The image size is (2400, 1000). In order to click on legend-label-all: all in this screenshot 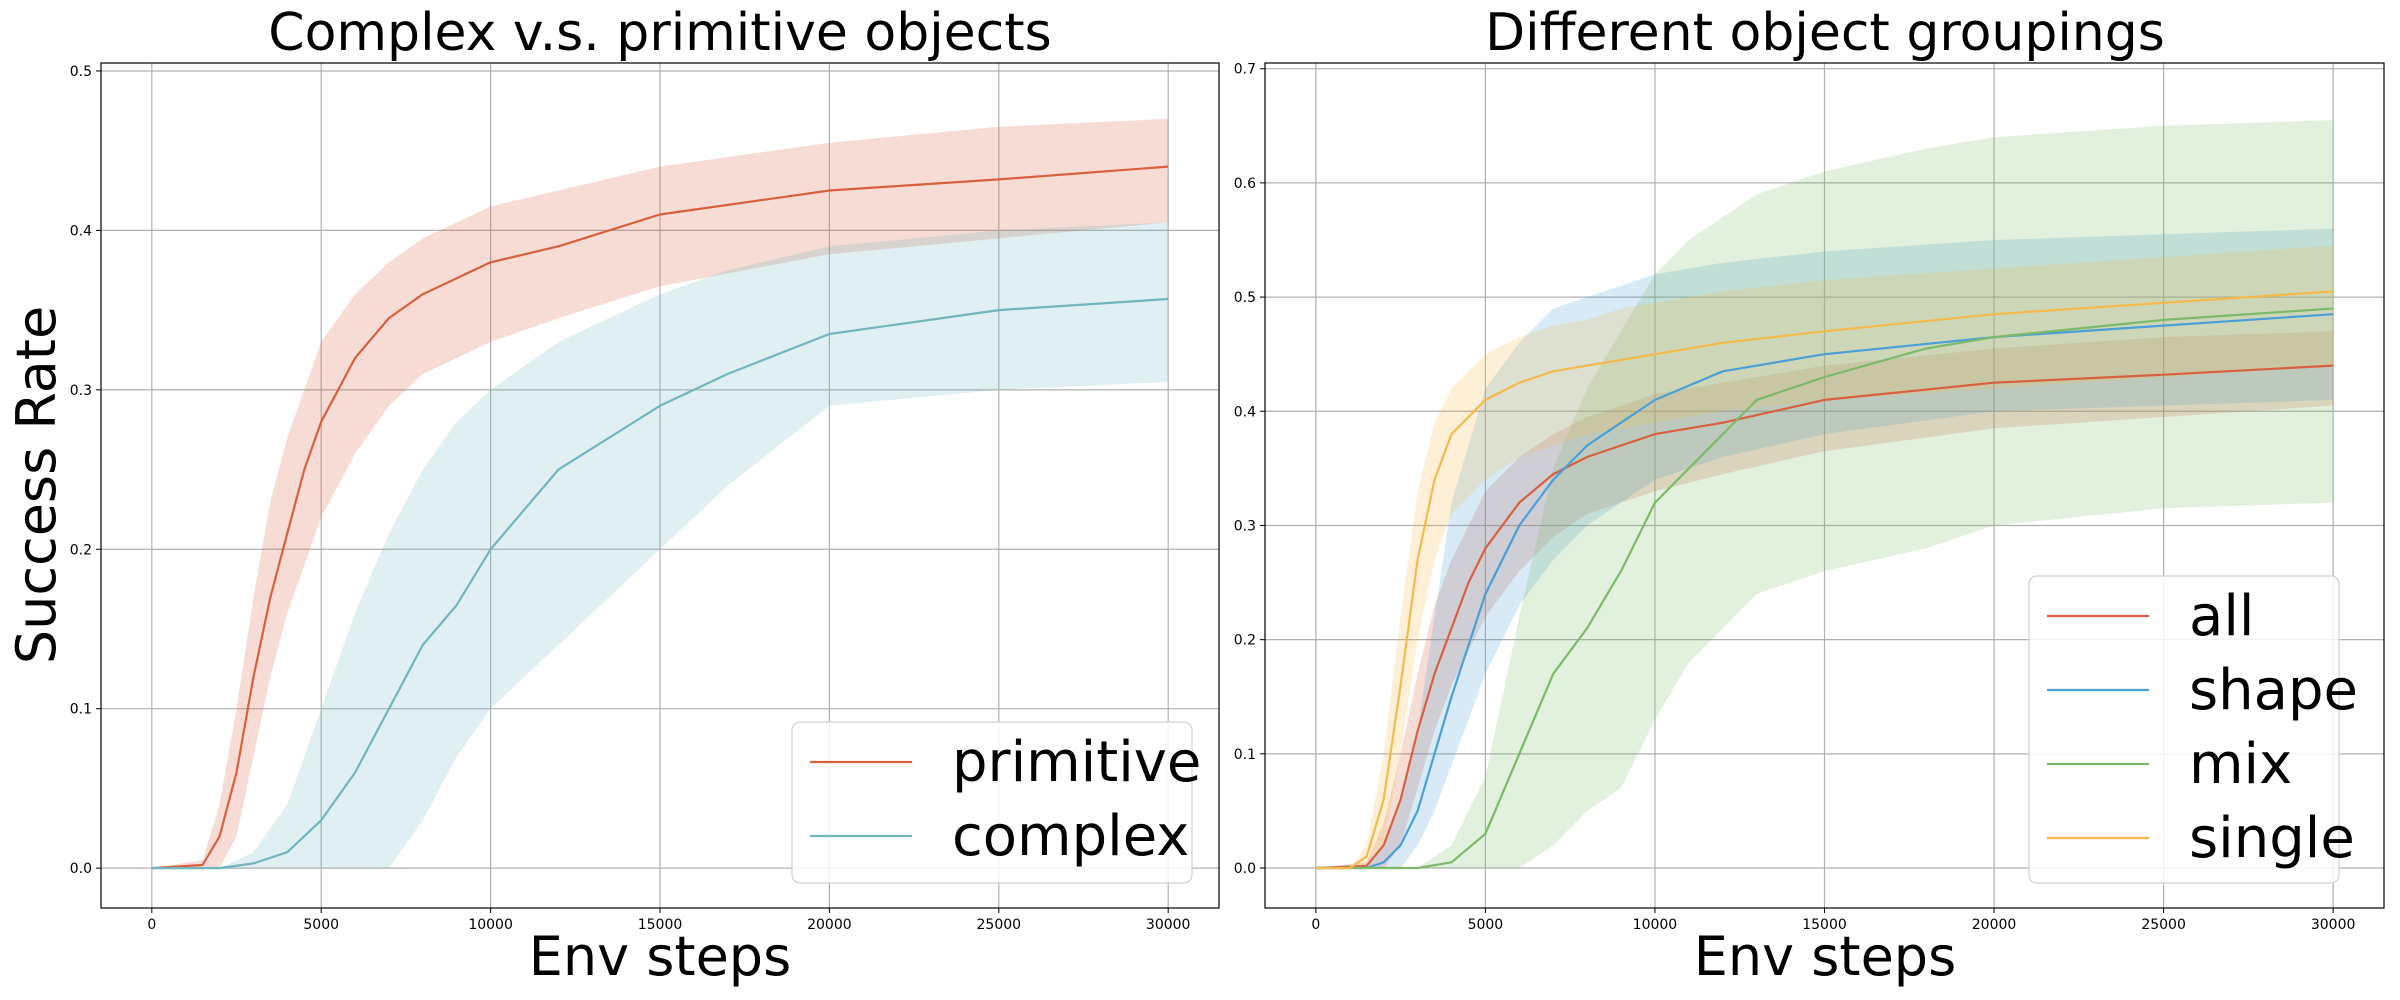, I will do `click(2221, 616)`.